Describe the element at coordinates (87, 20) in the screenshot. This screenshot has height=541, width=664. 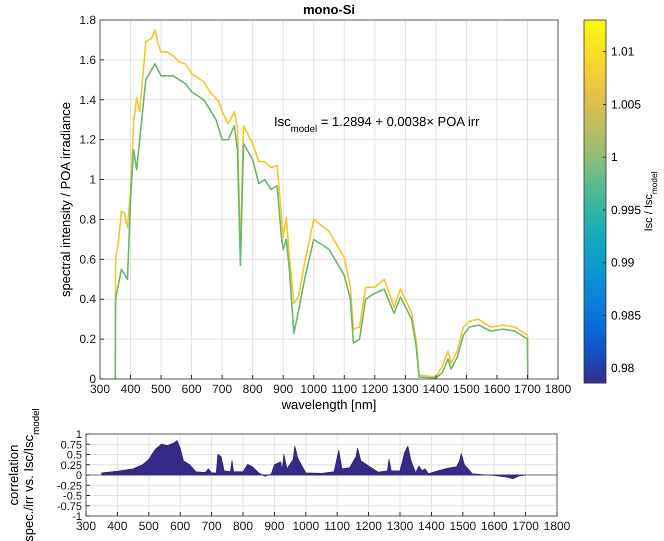
I see `y-tick-label: 1.8` at that location.